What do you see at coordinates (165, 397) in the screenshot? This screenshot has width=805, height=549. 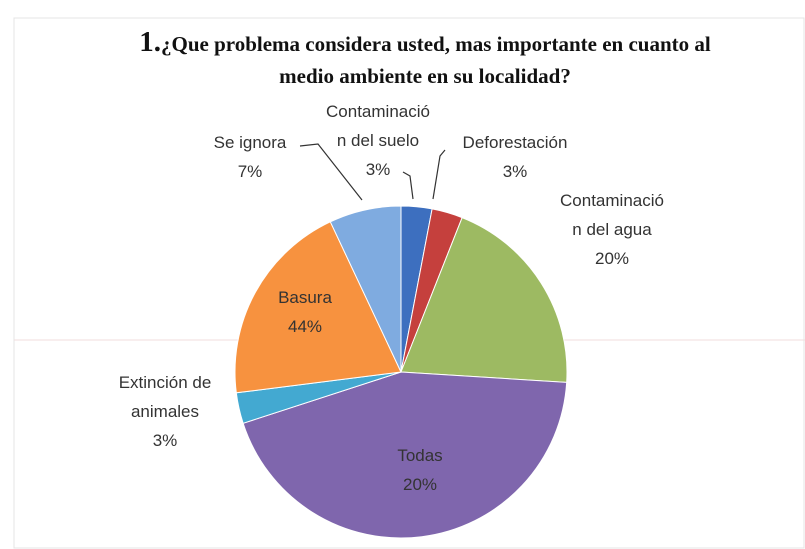 I see `category-label: Extinción de animales` at bounding box center [165, 397].